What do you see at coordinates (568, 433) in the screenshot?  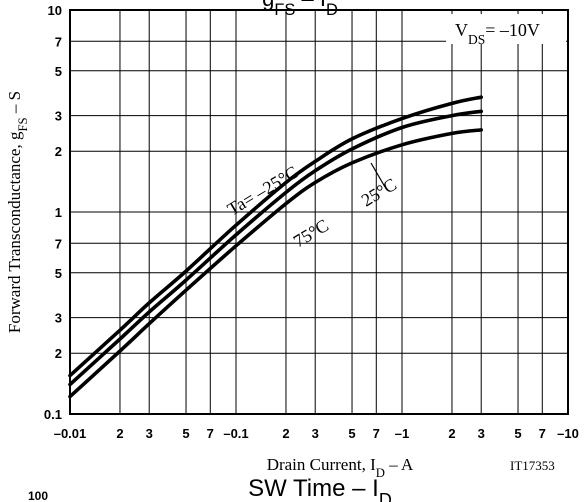 I see `x-tick-label: –10` at bounding box center [568, 433].